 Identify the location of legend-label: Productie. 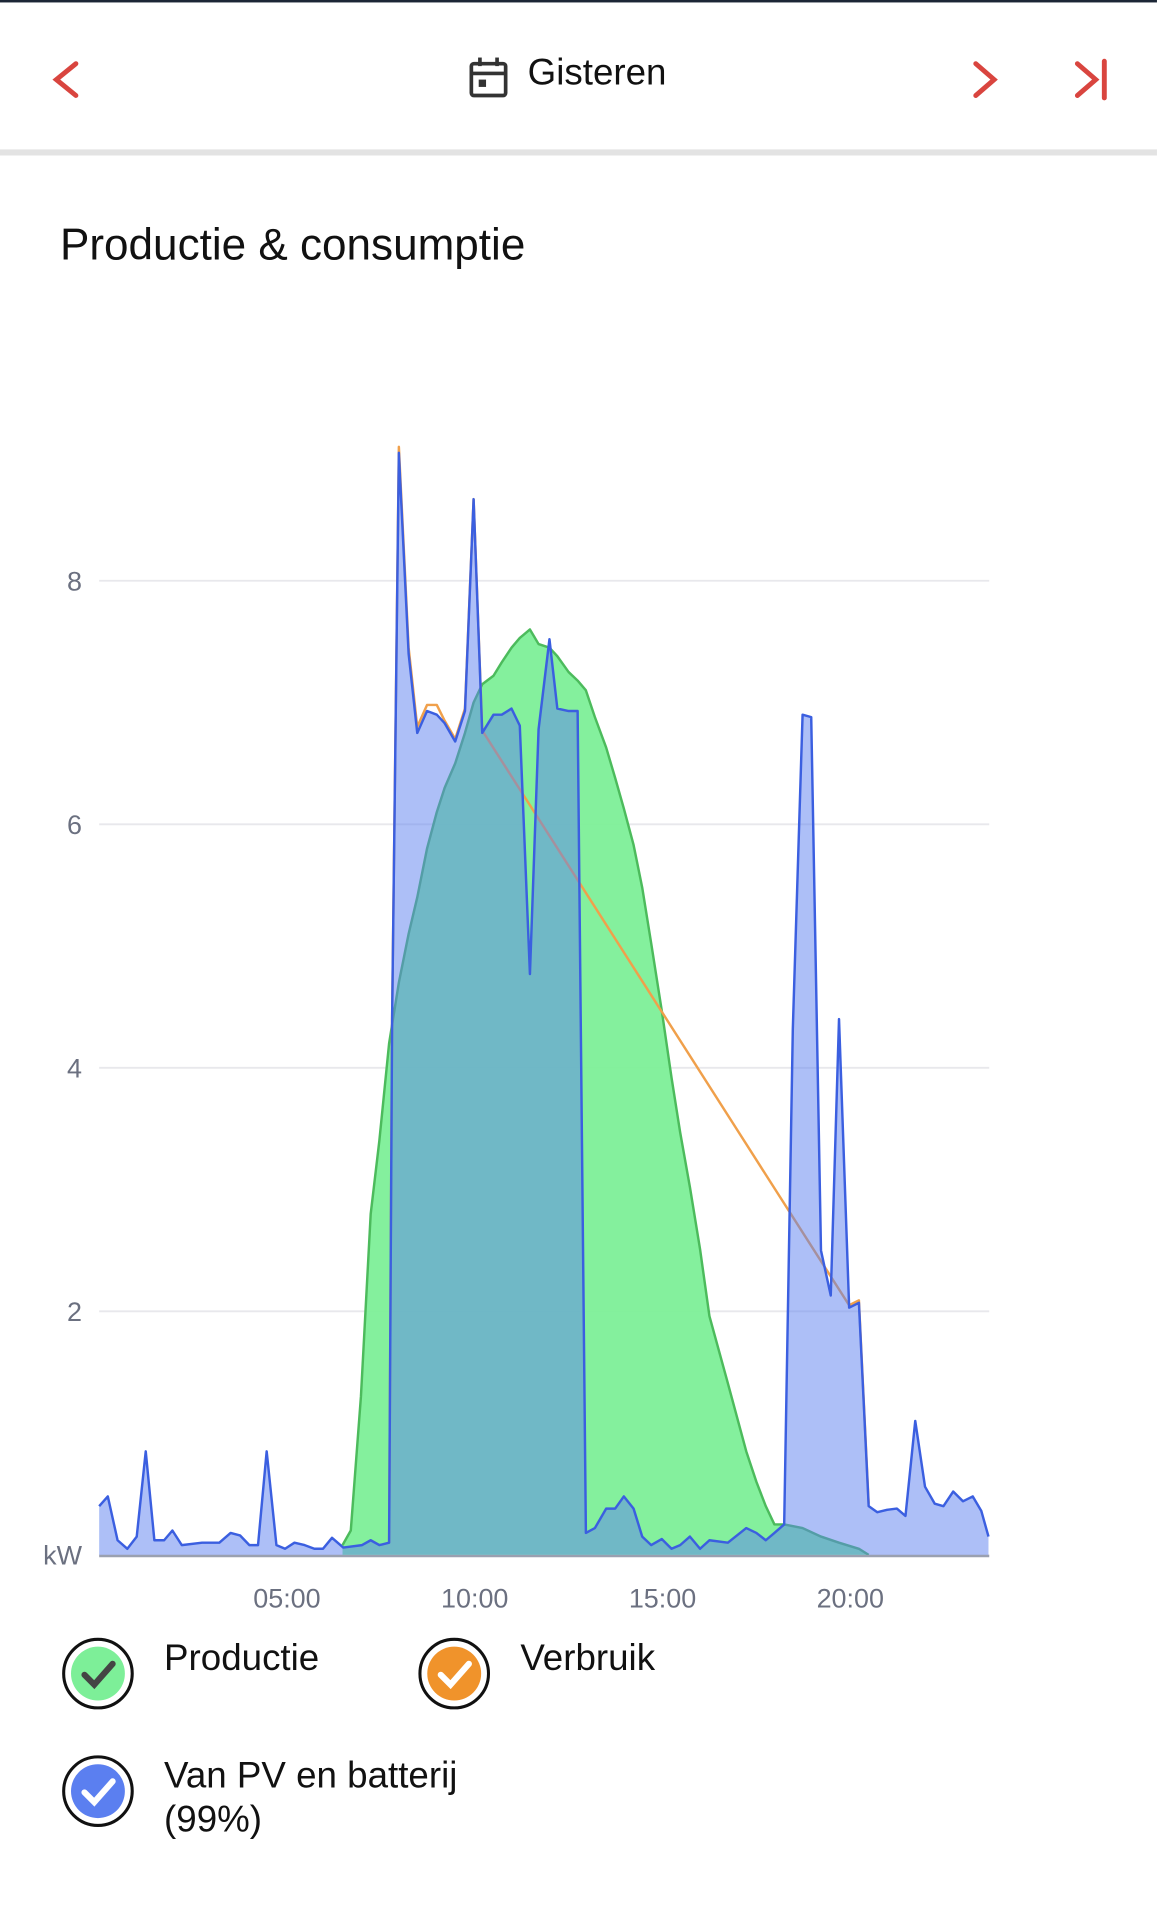
(242, 1658).